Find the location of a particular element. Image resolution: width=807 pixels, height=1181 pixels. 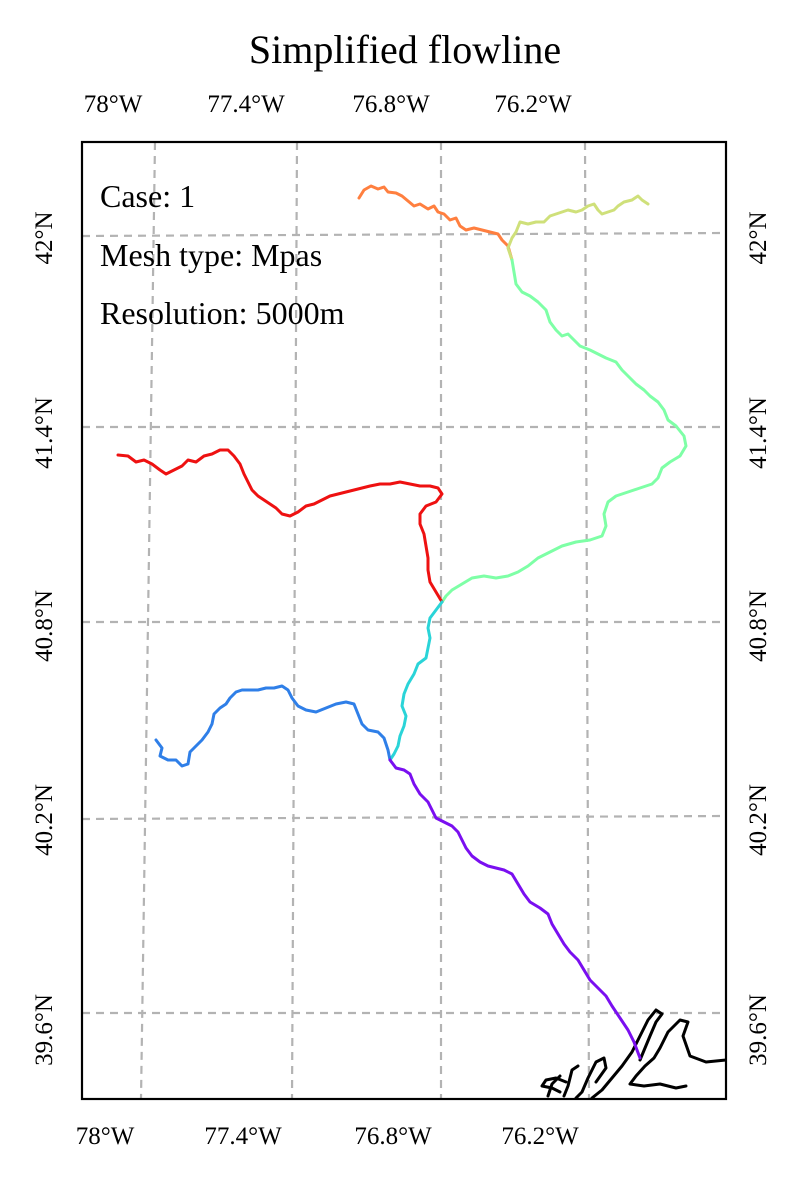

left-lat-label: 41.4°N is located at coordinates (44, 433).